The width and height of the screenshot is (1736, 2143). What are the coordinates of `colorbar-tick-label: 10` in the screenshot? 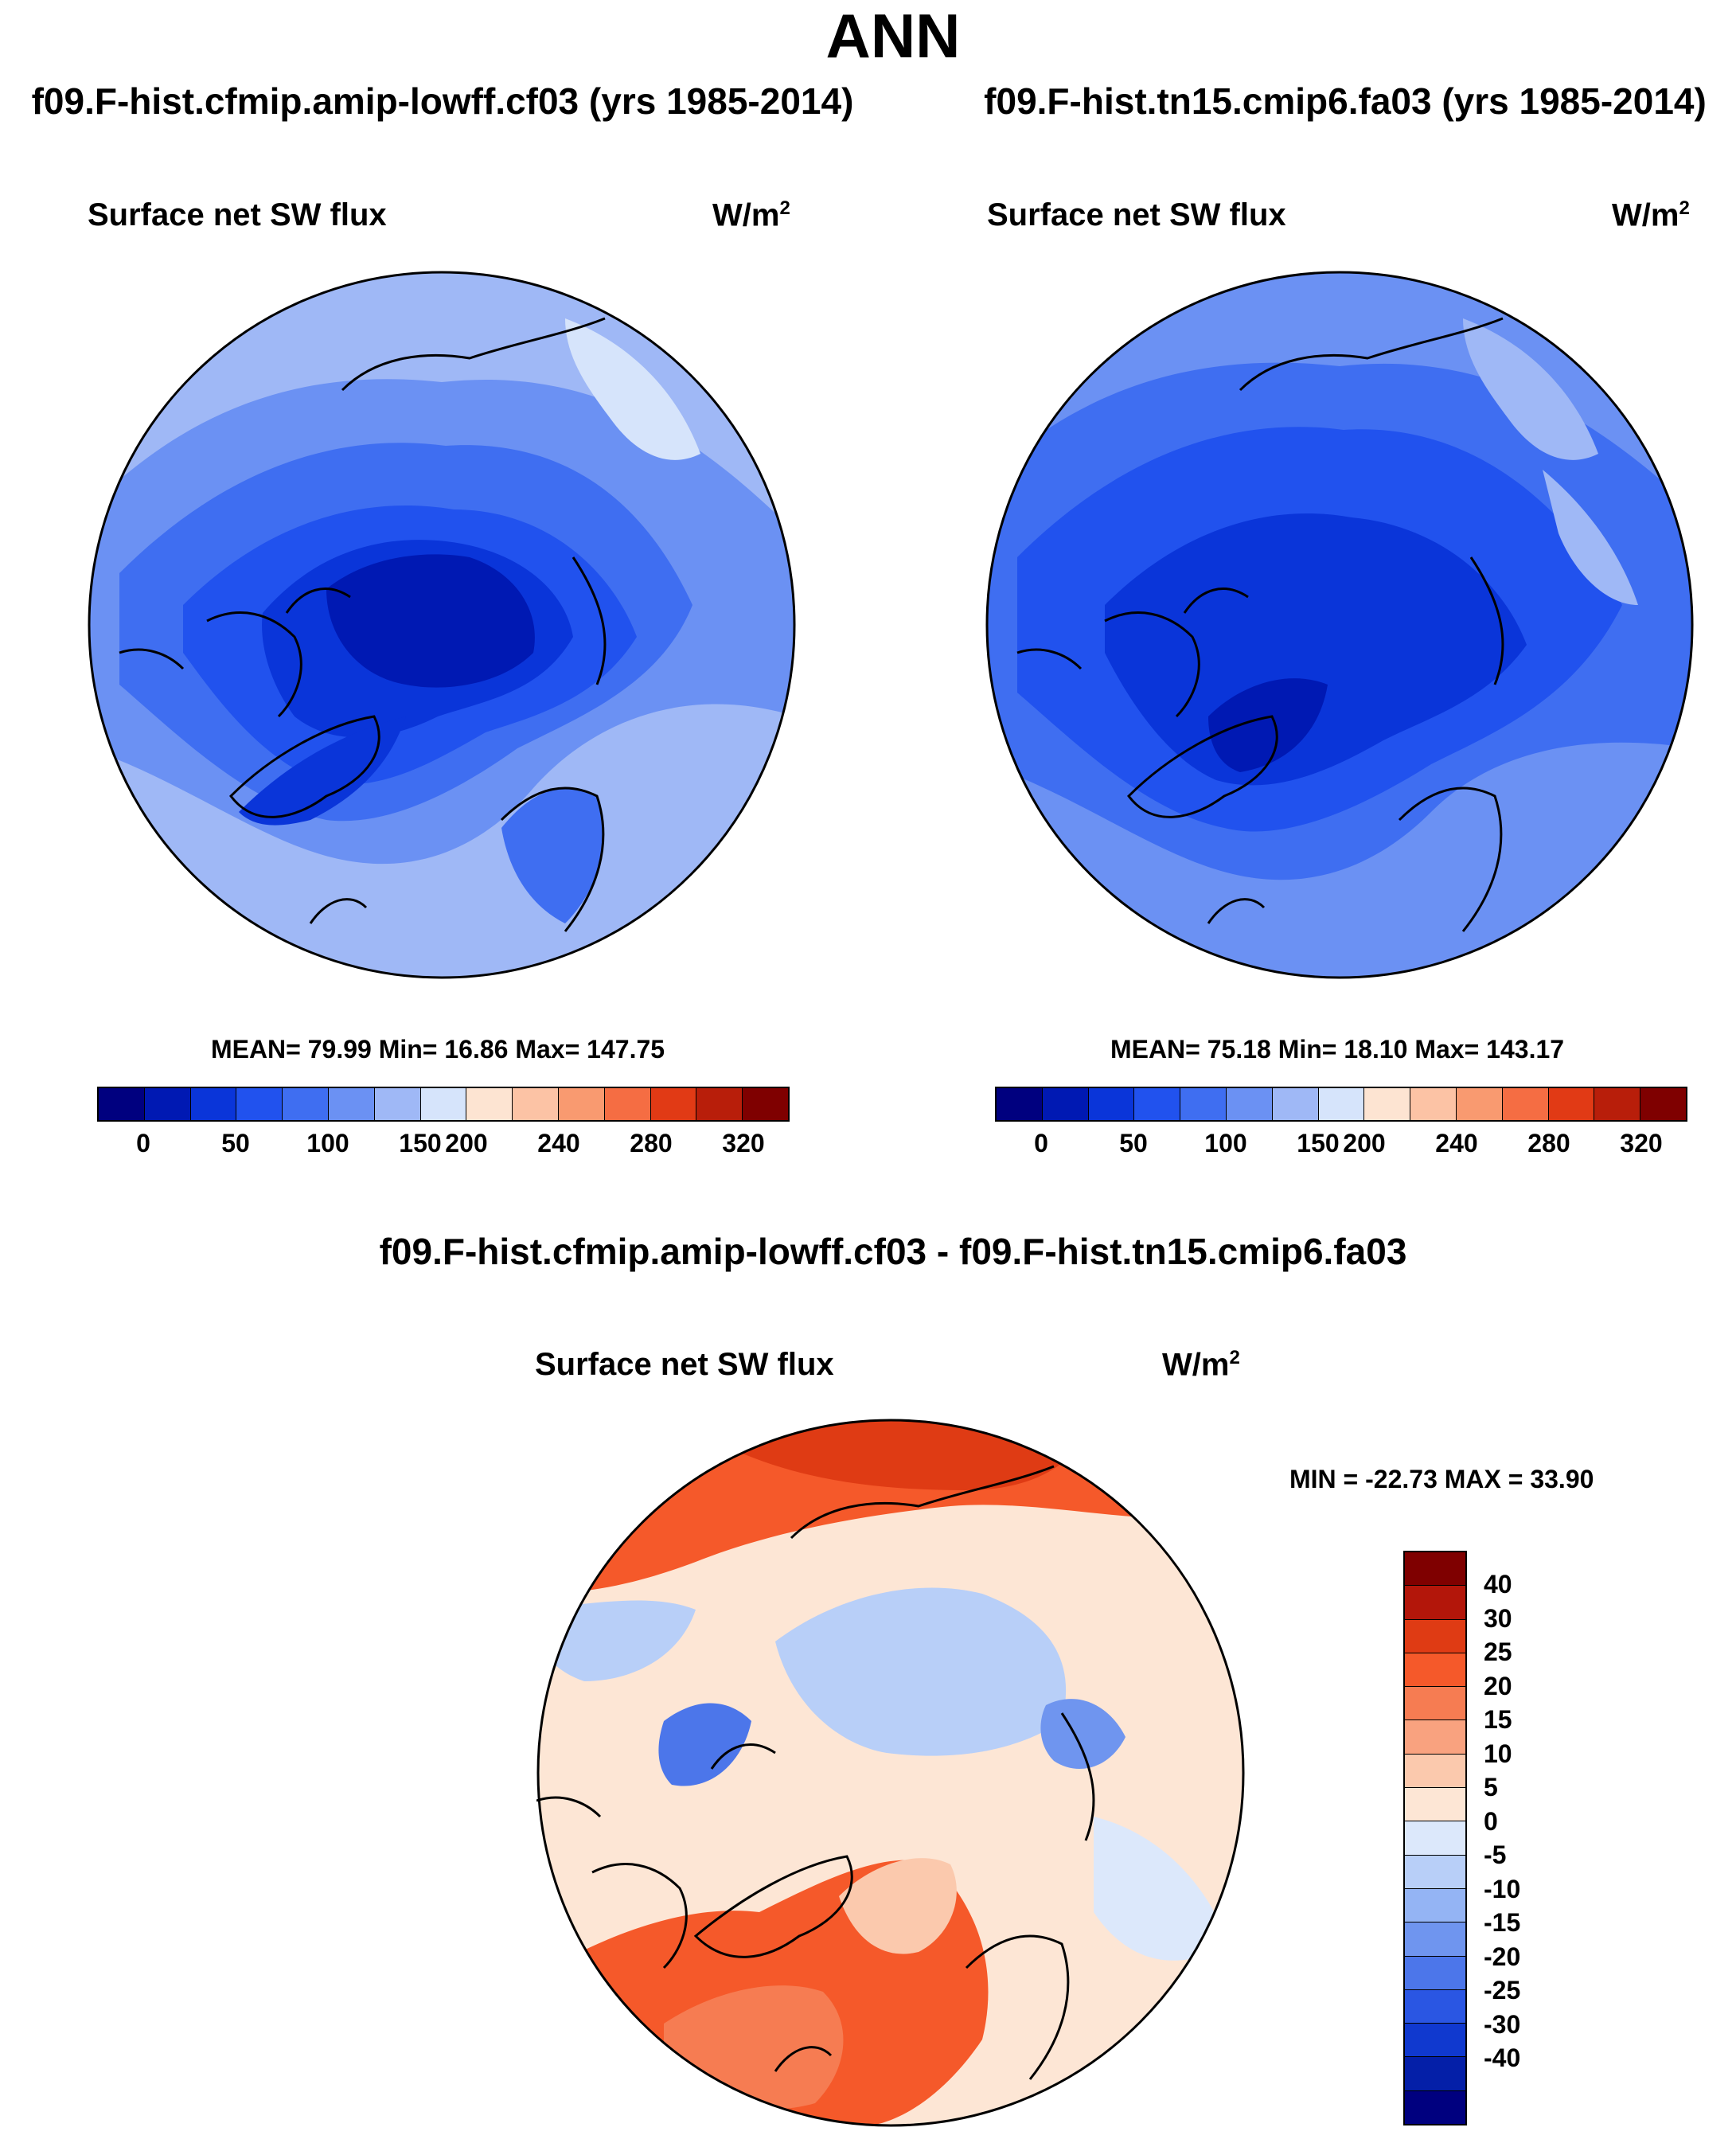 It's located at (1498, 1753).